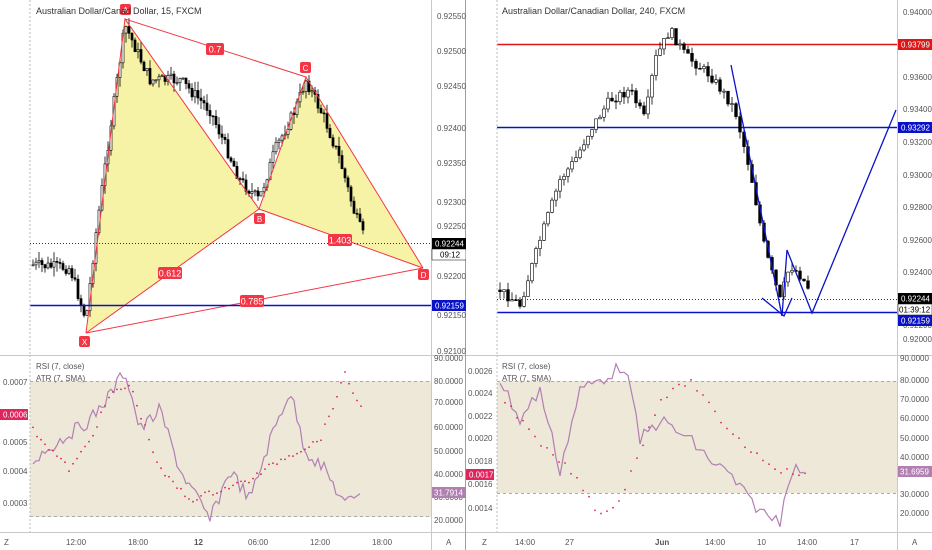 This screenshot has width=932, height=550. Describe the element at coordinates (480, 474) in the screenshot. I see `right-atr-tag` at that location.